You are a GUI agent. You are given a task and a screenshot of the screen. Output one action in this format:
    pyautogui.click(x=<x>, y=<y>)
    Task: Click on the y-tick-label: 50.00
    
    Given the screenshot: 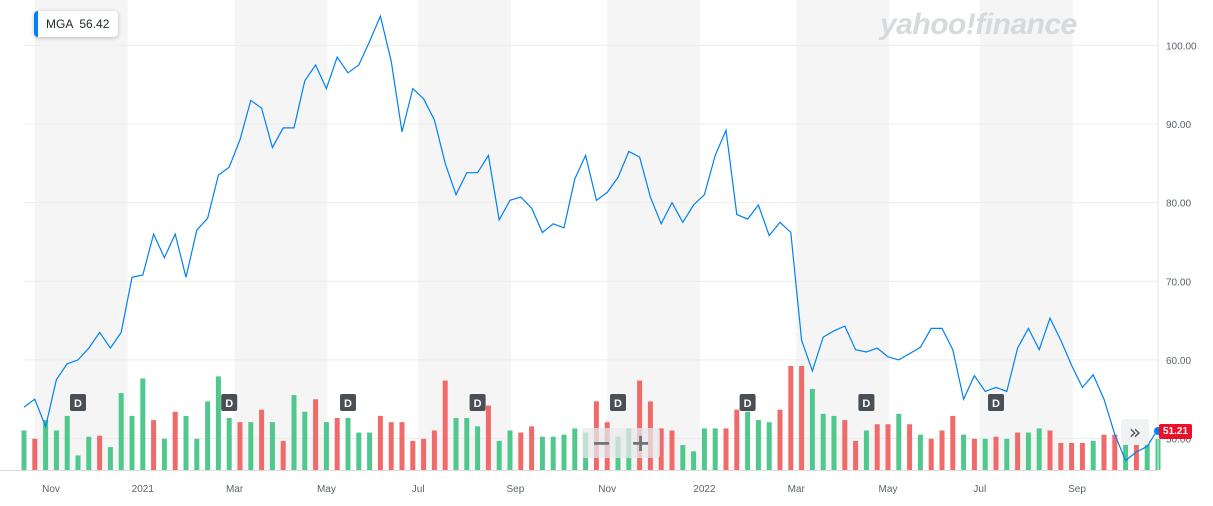 What is the action you would take?
    pyautogui.click(x=1178, y=440)
    